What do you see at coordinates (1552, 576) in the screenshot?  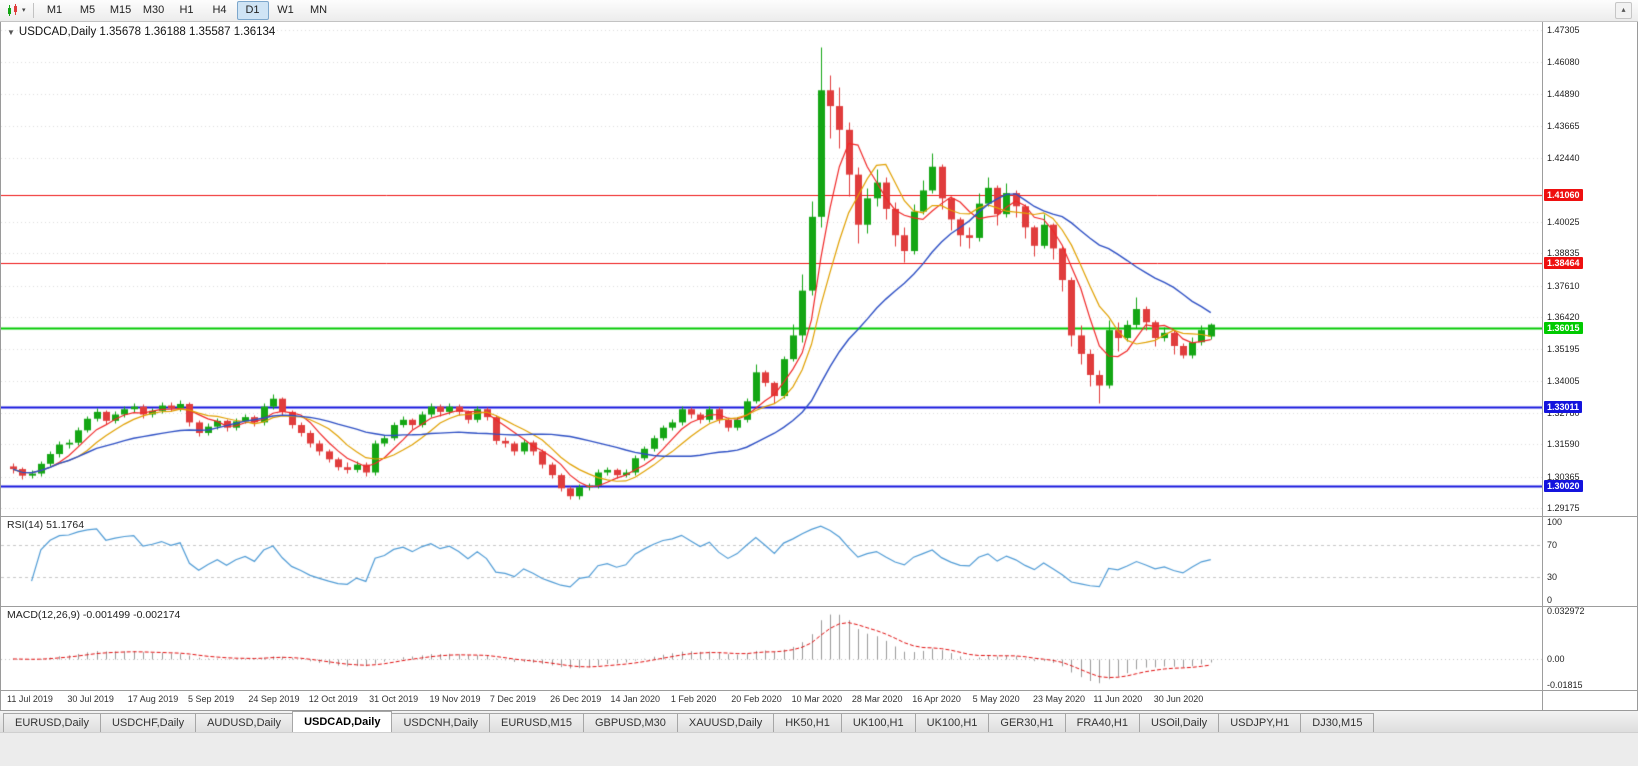 I see `rsi-level-label: 30` at bounding box center [1552, 576].